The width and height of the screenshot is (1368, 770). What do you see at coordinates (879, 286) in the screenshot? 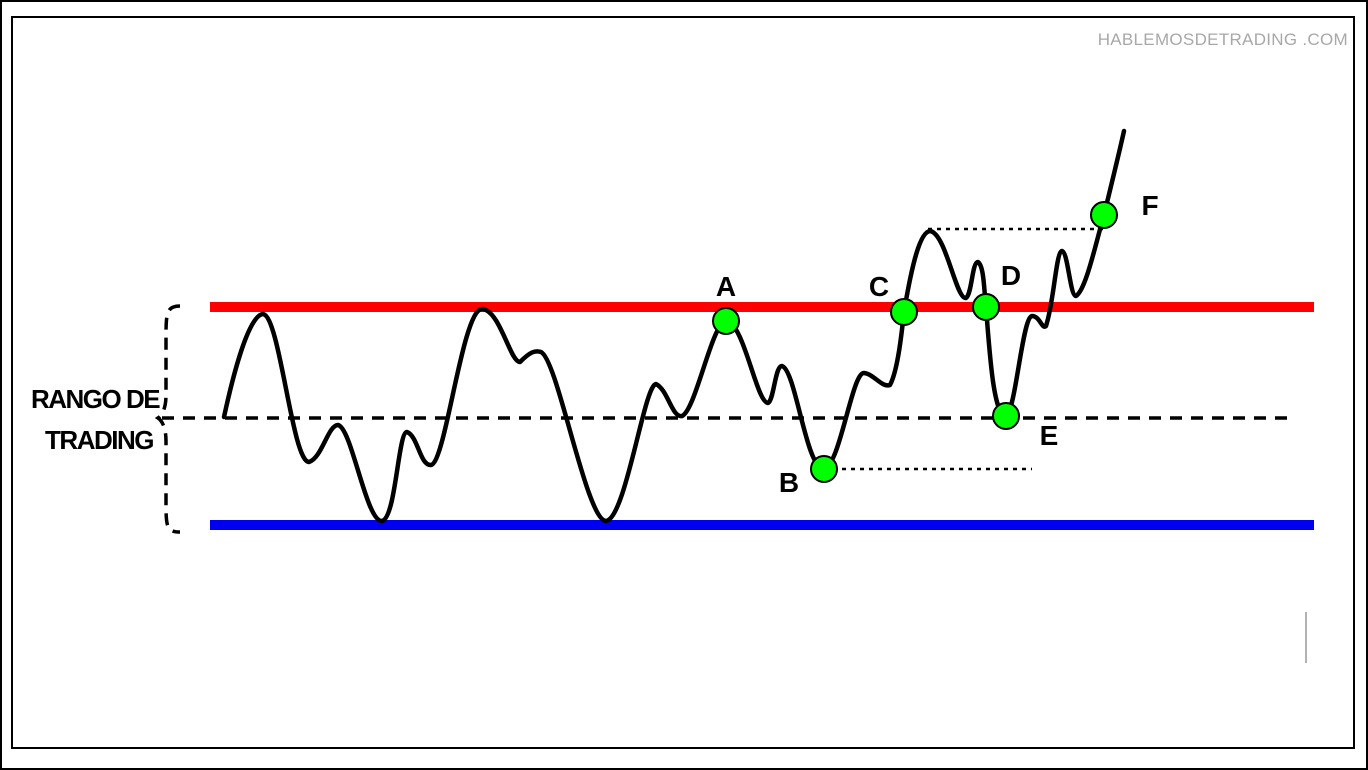
I see `point-c-label: C` at bounding box center [879, 286].